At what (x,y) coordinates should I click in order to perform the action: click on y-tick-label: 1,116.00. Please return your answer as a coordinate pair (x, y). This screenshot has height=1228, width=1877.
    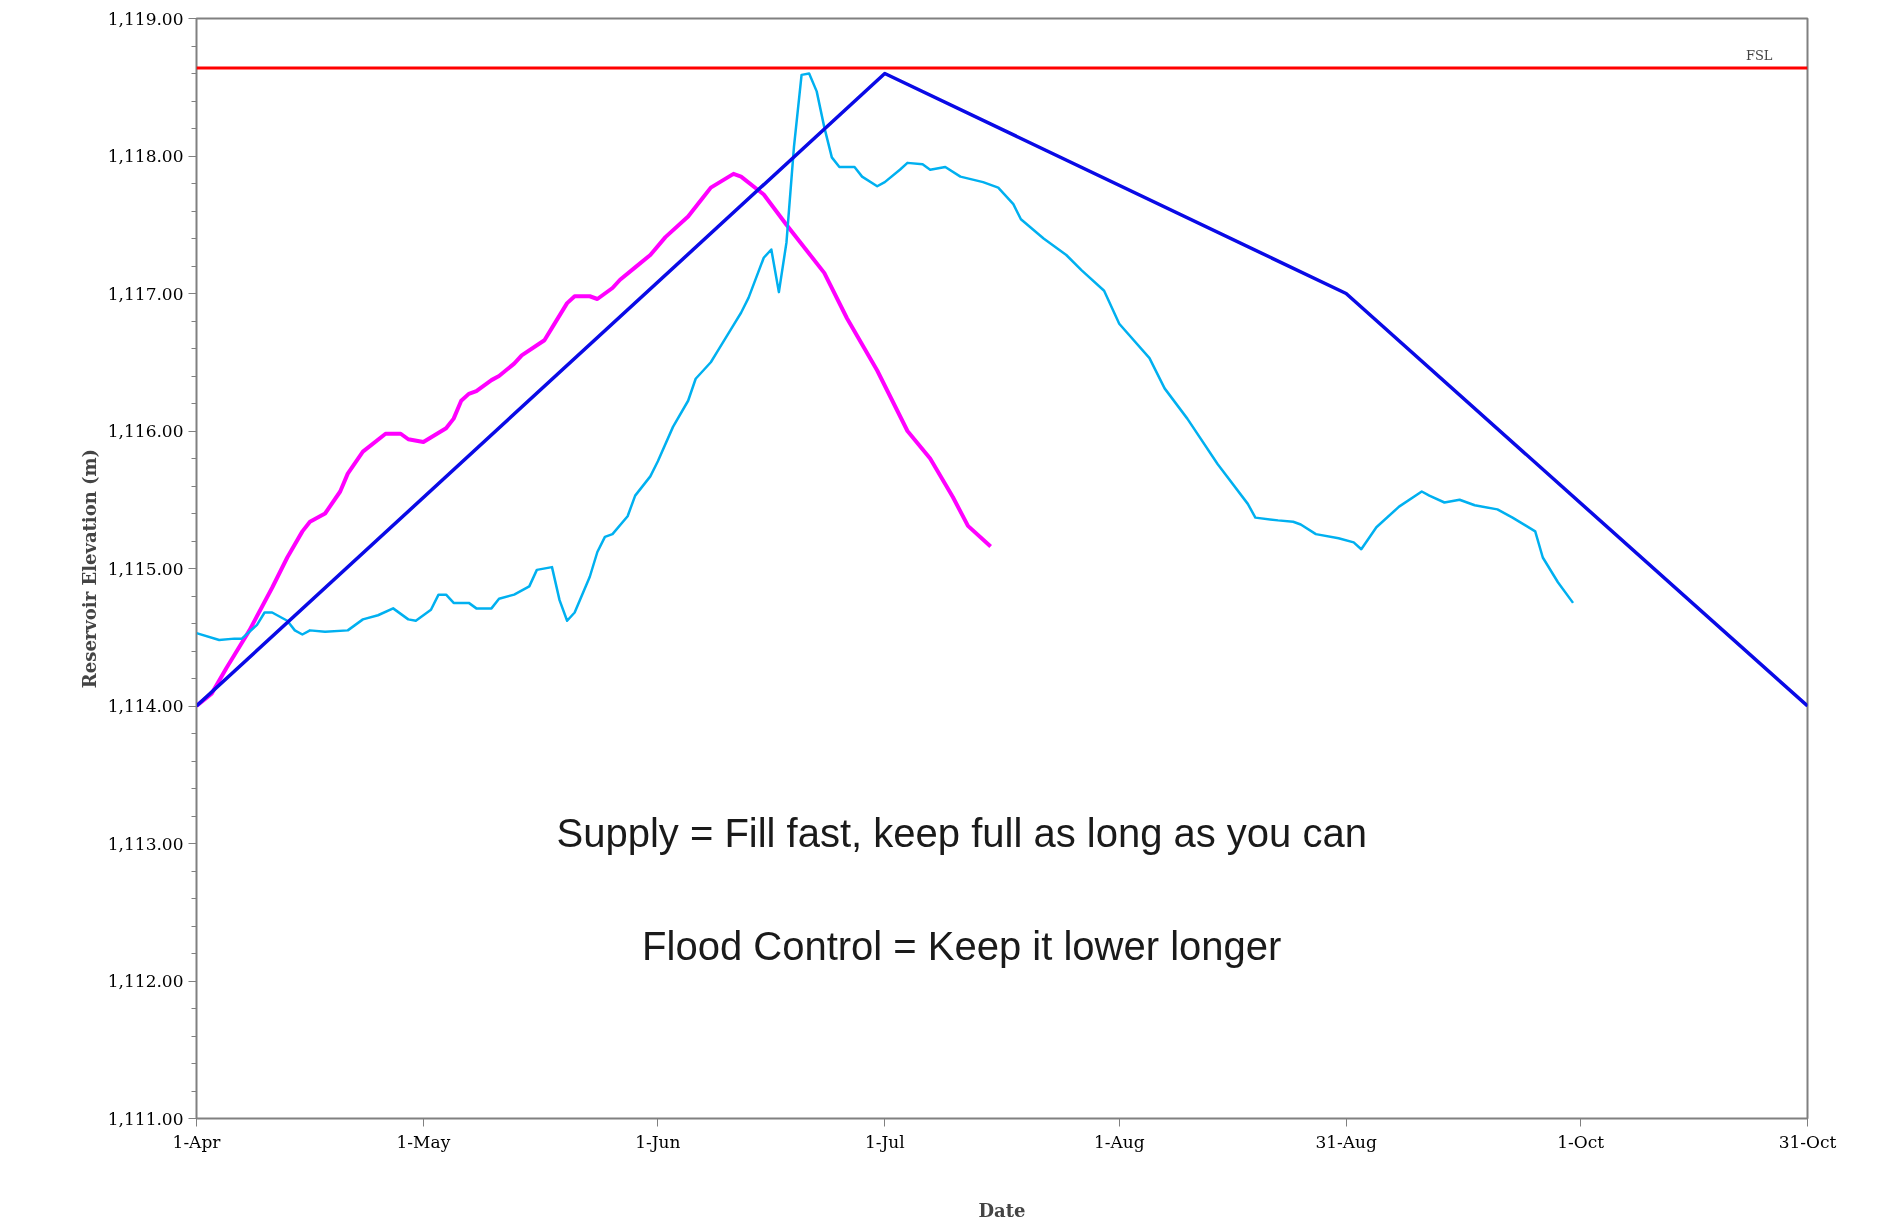
    Looking at the image, I should click on (145, 431).